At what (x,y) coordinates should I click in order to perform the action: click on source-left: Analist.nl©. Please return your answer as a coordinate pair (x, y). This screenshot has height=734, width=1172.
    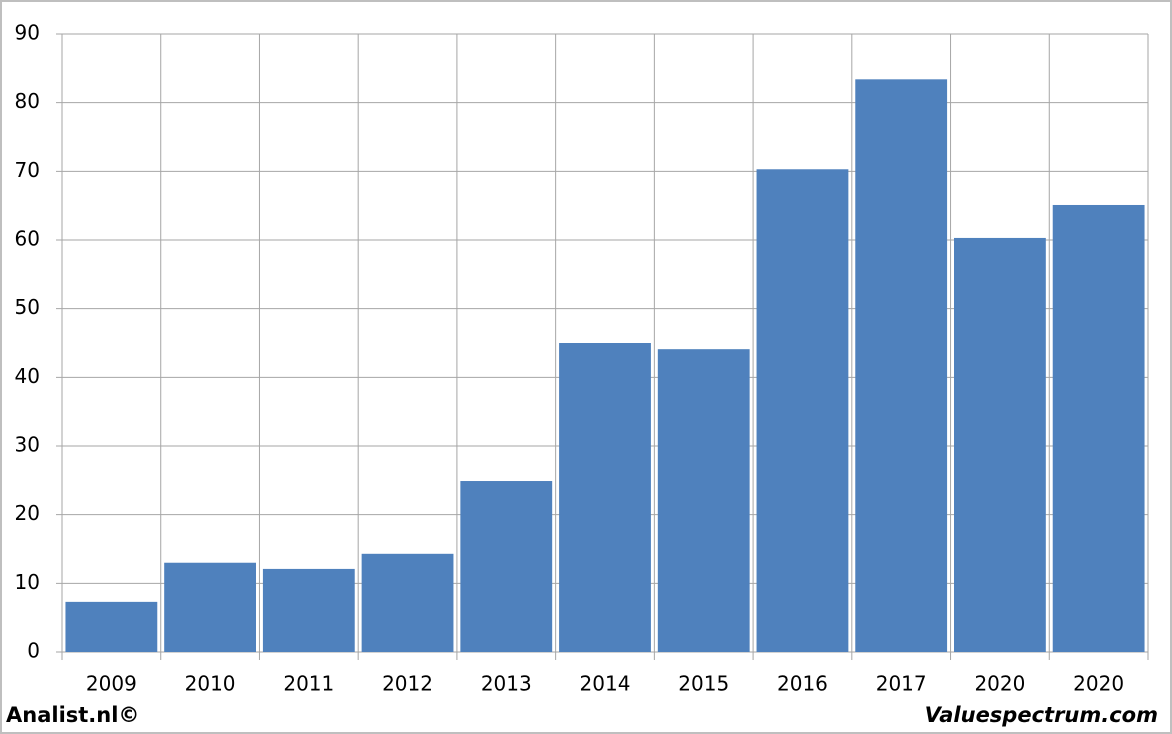
    Looking at the image, I should click on (72, 715).